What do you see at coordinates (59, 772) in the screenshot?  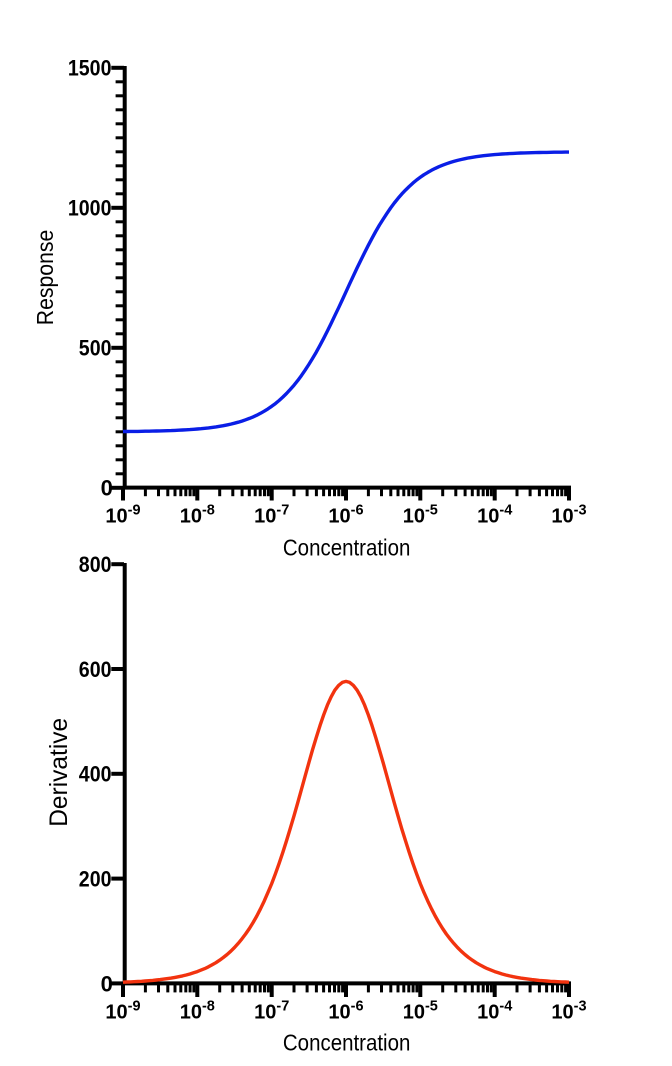 I see `svg-text: Derivative` at bounding box center [59, 772].